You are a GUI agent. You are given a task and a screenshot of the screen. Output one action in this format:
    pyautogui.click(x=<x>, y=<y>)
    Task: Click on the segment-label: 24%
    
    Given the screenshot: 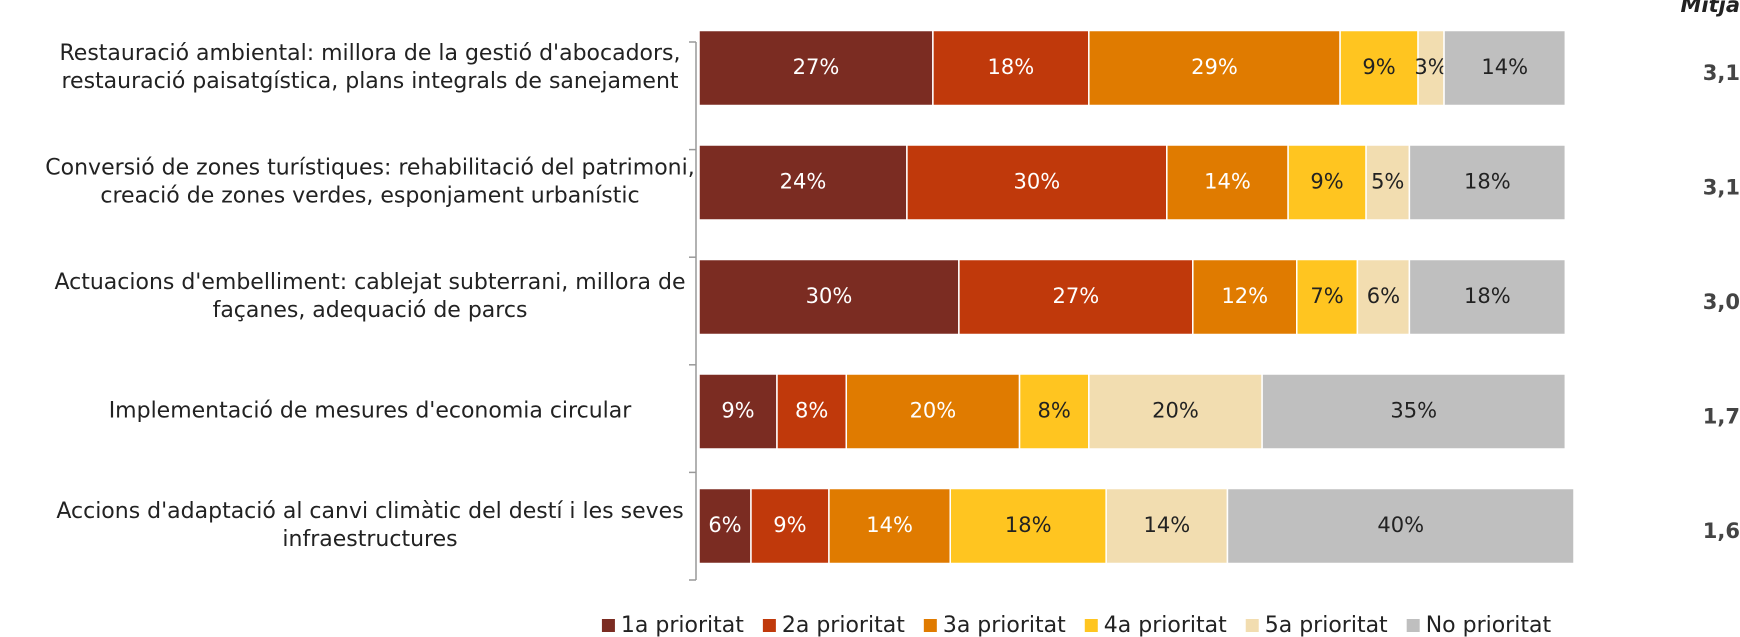 What is the action you would take?
    pyautogui.click(x=803, y=182)
    